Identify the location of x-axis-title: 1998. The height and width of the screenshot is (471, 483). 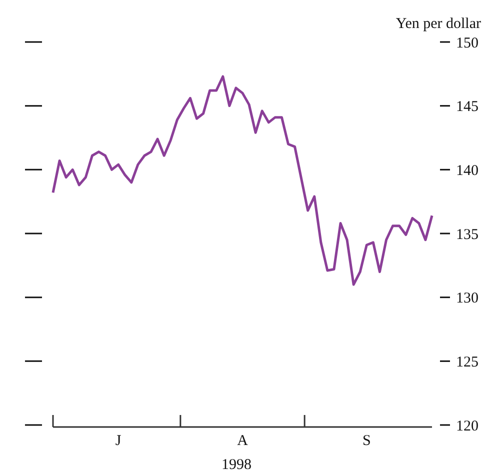
(237, 464).